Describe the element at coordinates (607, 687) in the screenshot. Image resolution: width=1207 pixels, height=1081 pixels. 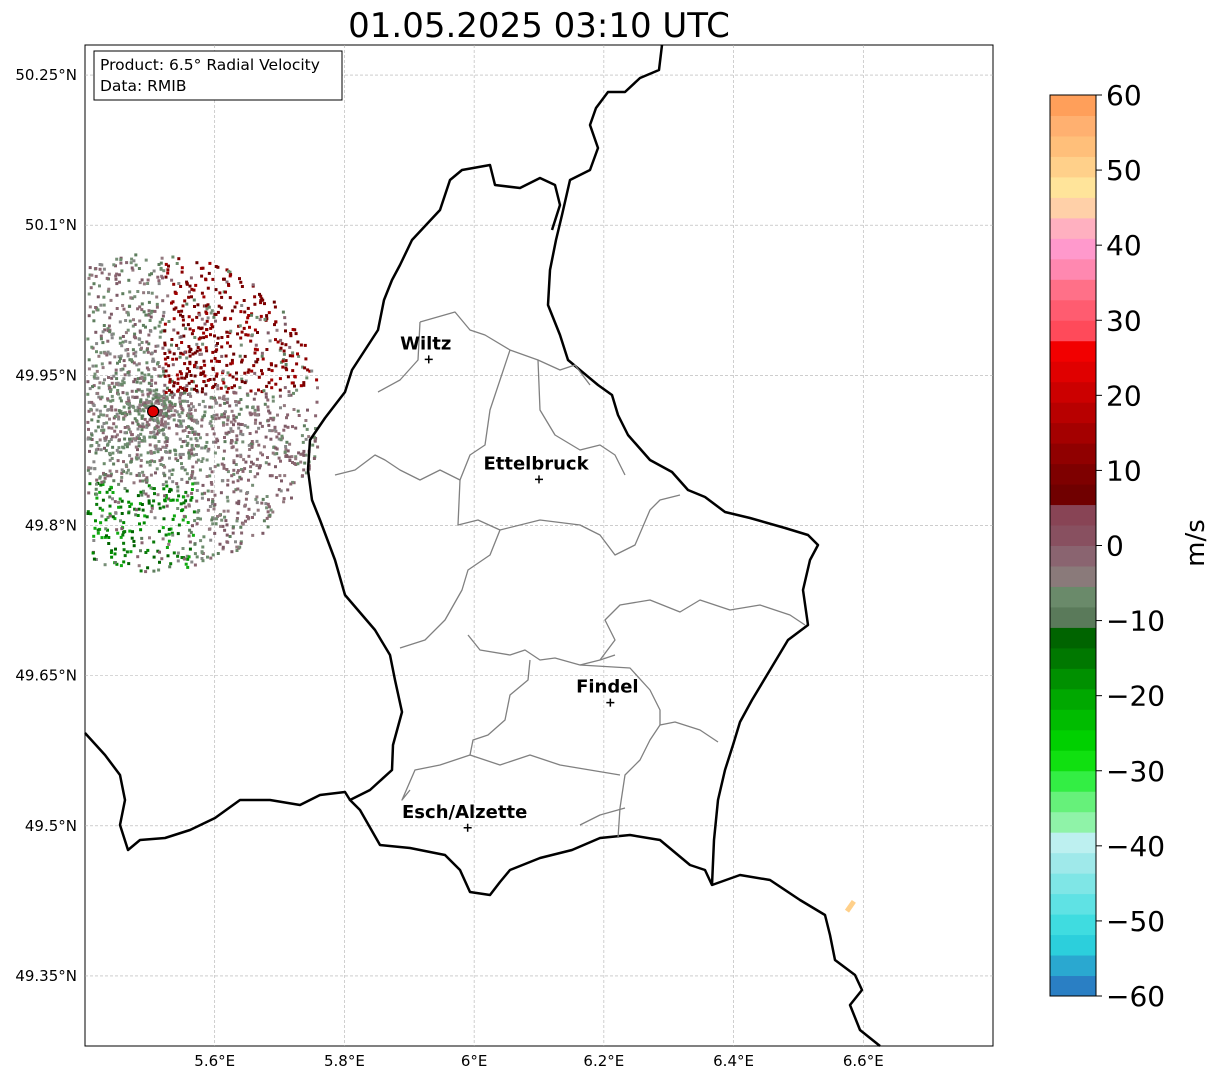
I see `city-label: Findel` at that location.